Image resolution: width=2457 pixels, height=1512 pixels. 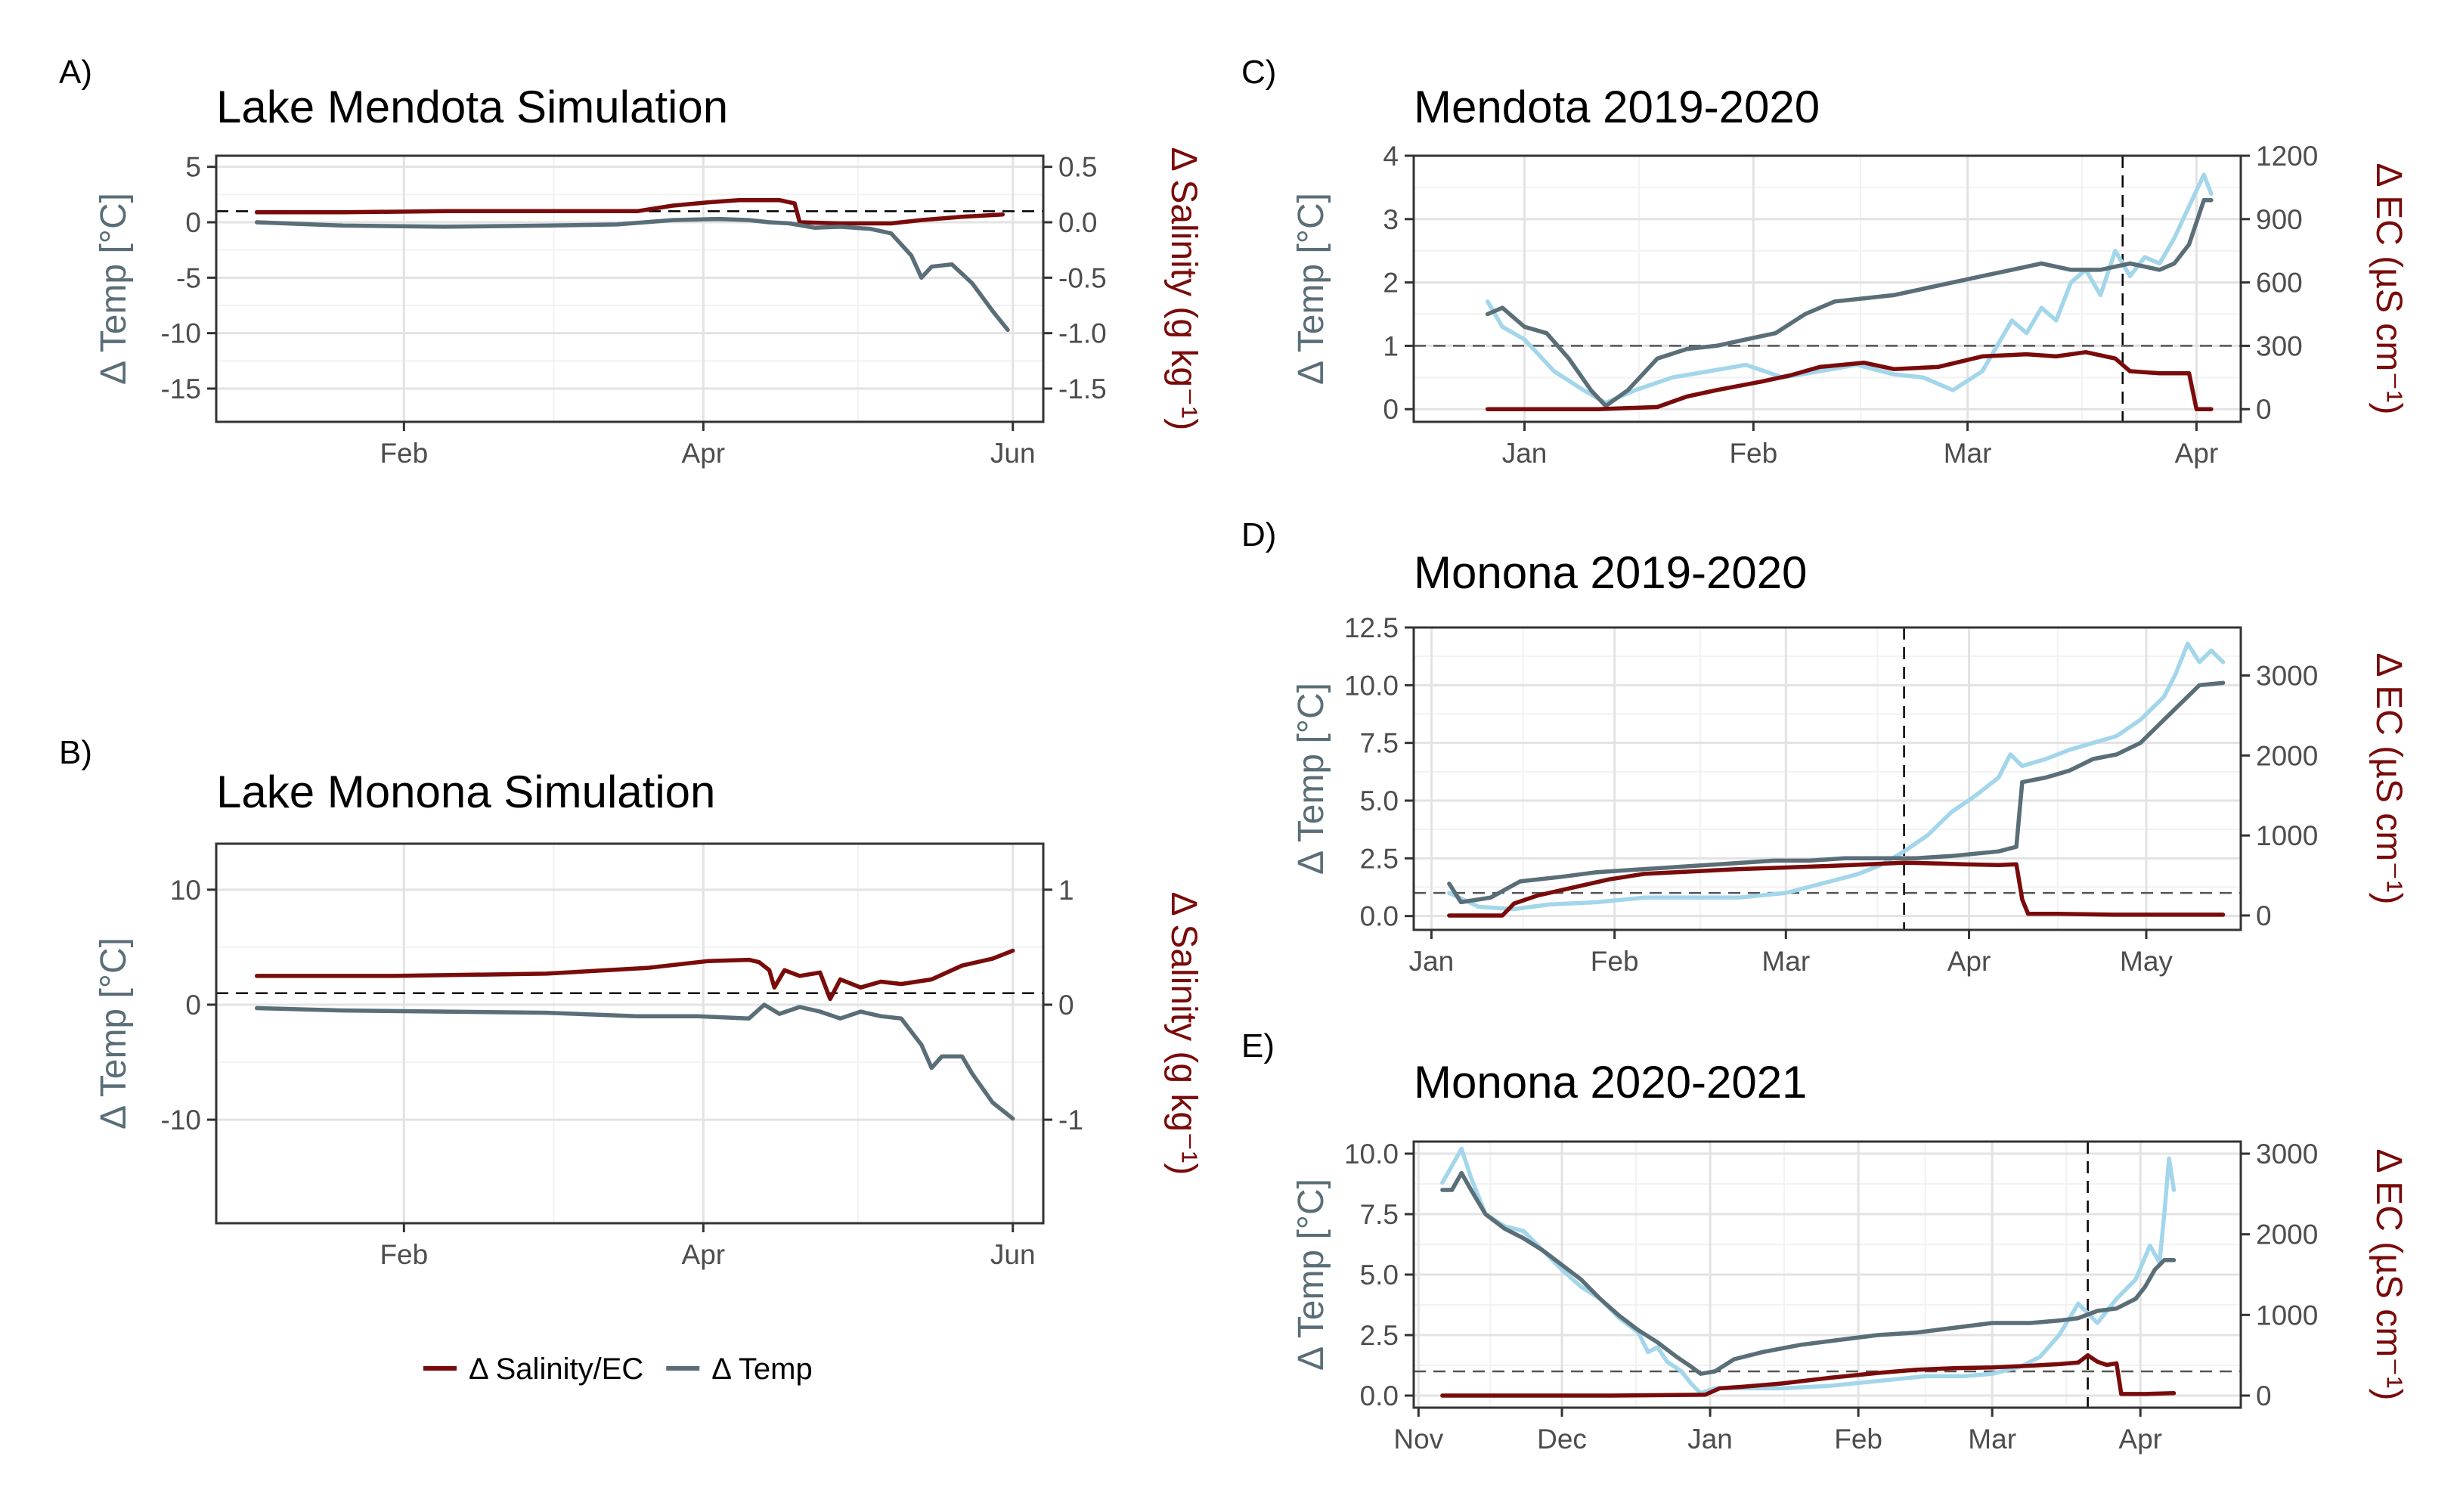 What do you see at coordinates (1562, 1439) in the screenshot?
I see `x-tick-label: Dec` at bounding box center [1562, 1439].